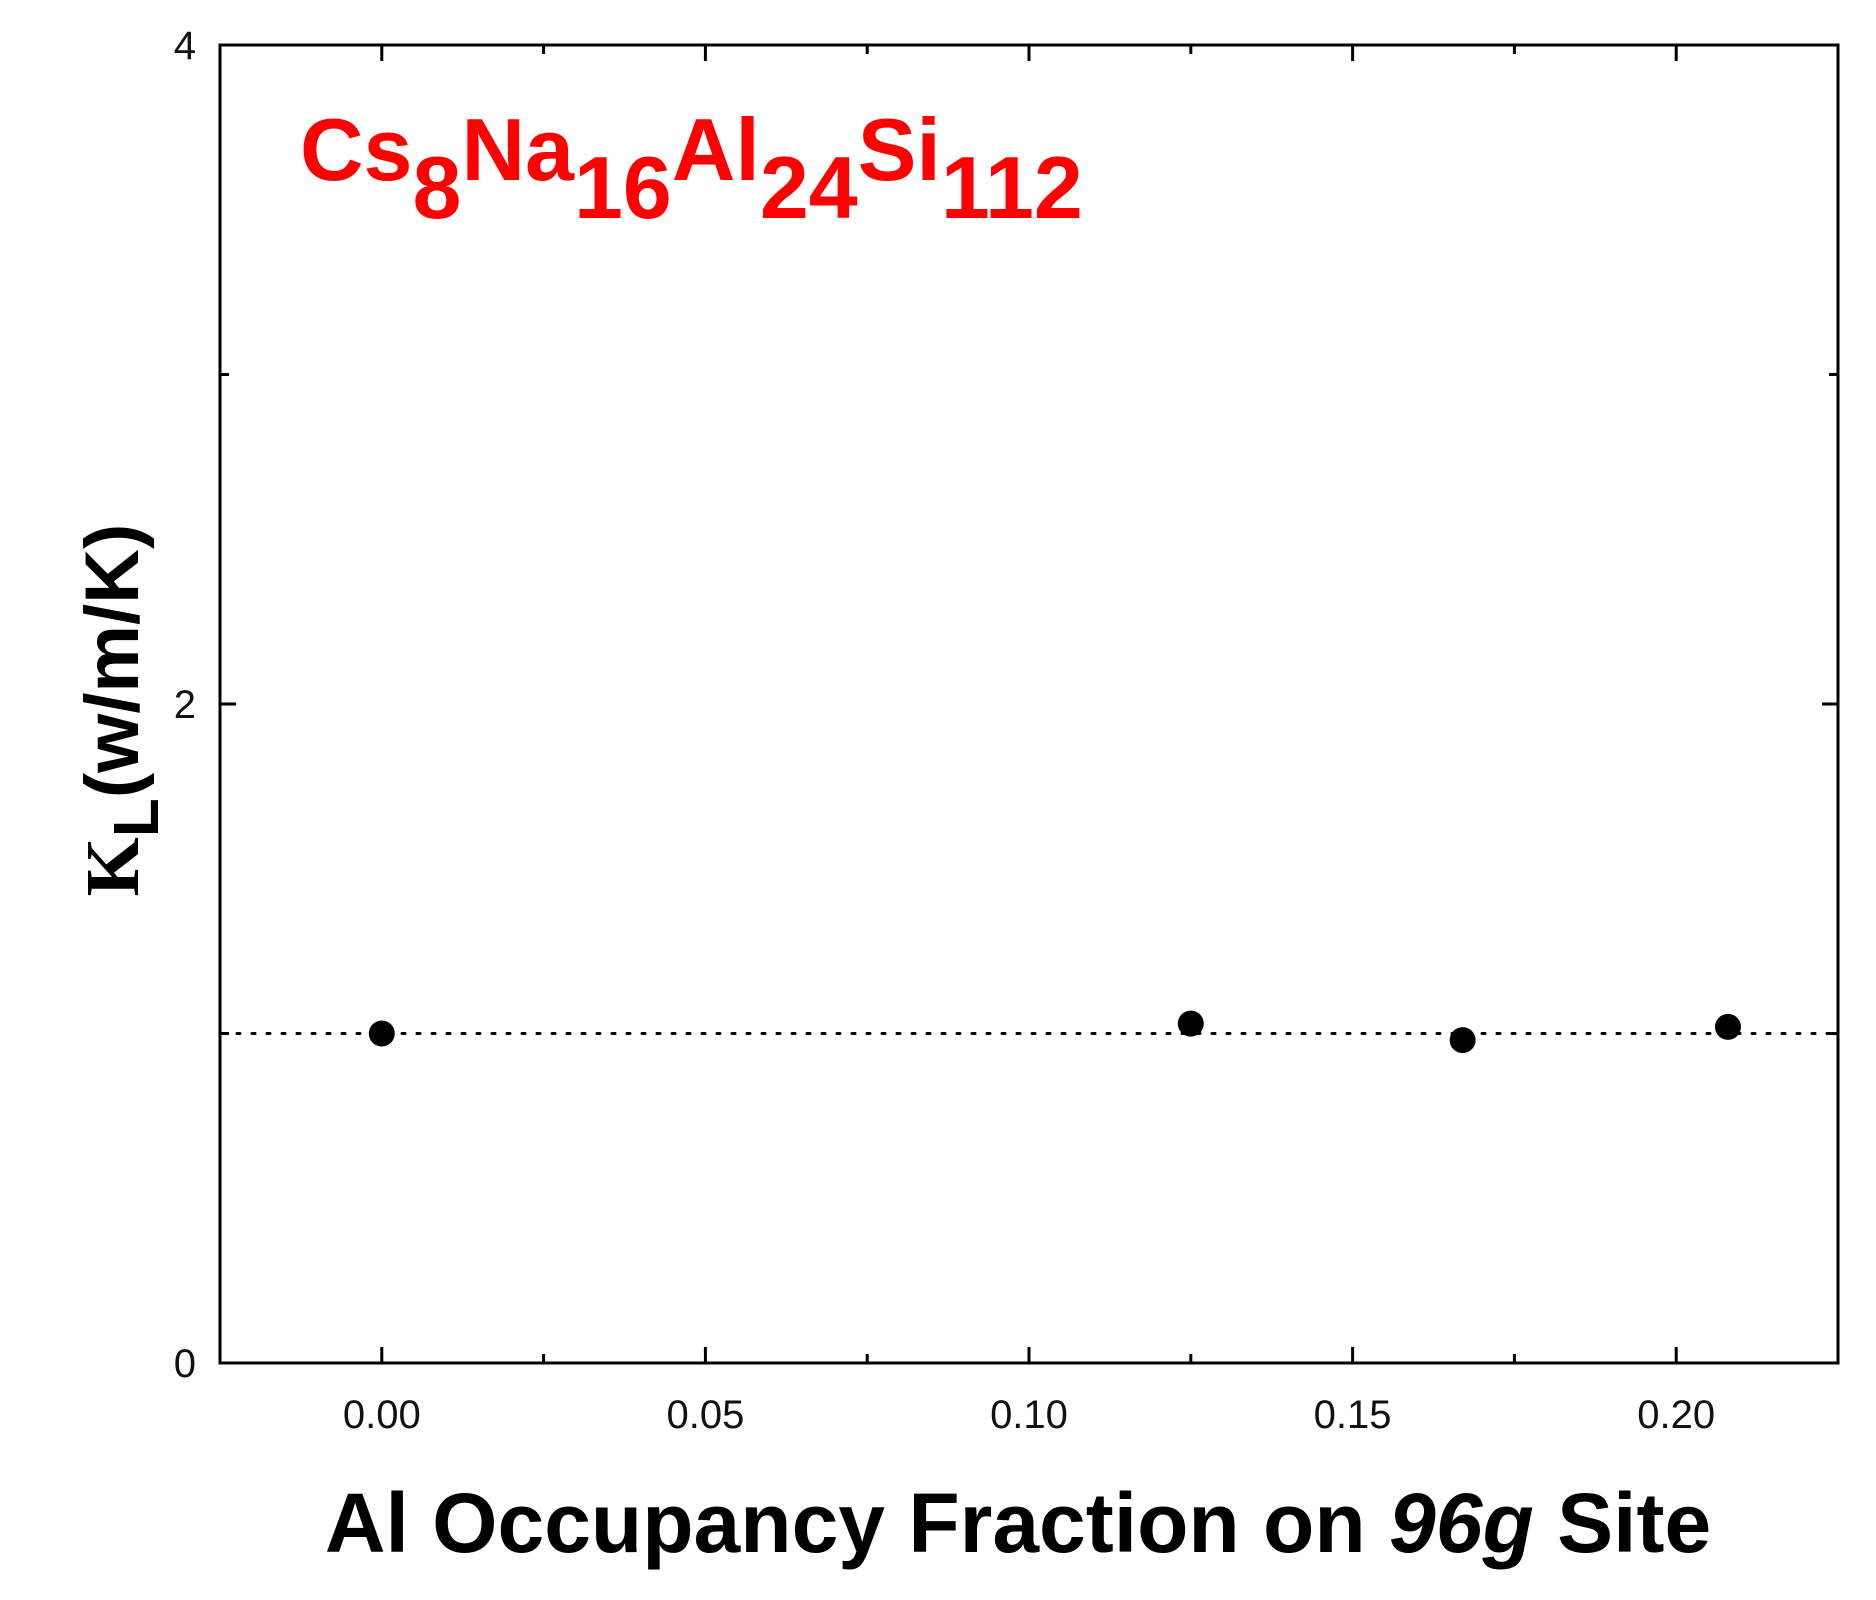  I want to click on x-axis-title-pre: Al Occupancy Fraction on, so click(857, 1523).